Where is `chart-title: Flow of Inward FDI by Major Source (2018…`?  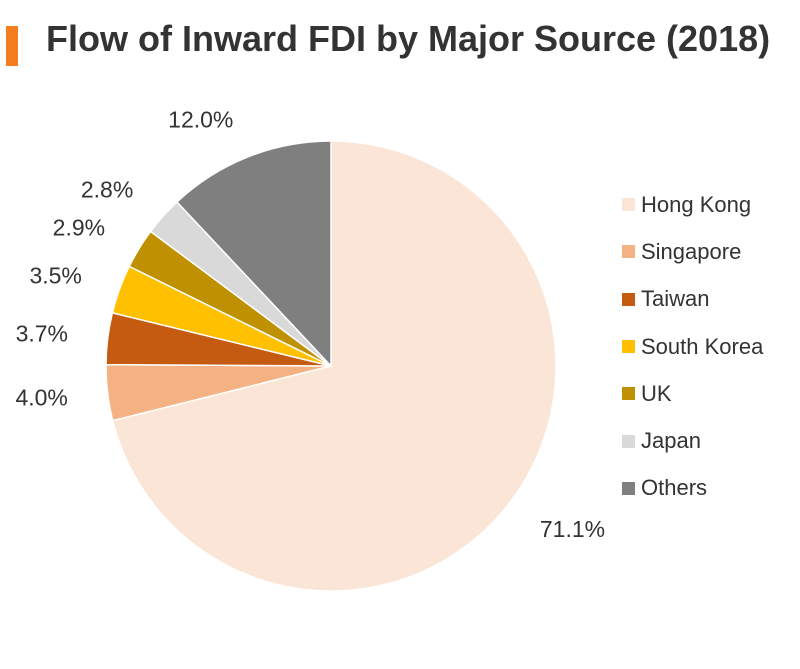
chart-title: Flow of Inward FDI by Major Source (2018… is located at coordinates (408, 38).